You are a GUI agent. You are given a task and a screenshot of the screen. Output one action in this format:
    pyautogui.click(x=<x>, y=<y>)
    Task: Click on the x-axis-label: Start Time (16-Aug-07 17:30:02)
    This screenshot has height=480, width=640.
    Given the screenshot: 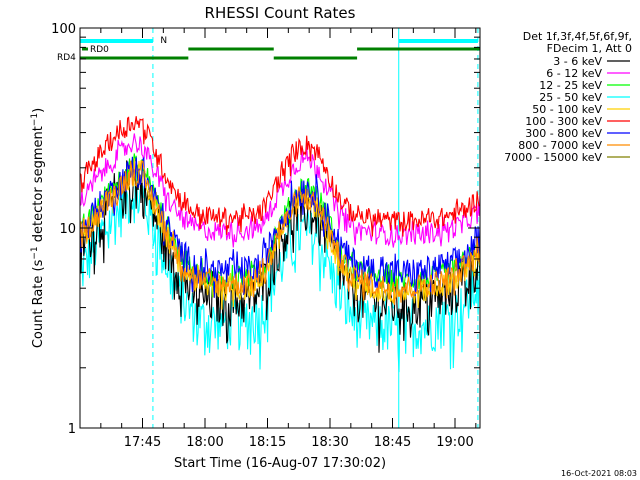 What is the action you would take?
    pyautogui.click(x=280, y=463)
    